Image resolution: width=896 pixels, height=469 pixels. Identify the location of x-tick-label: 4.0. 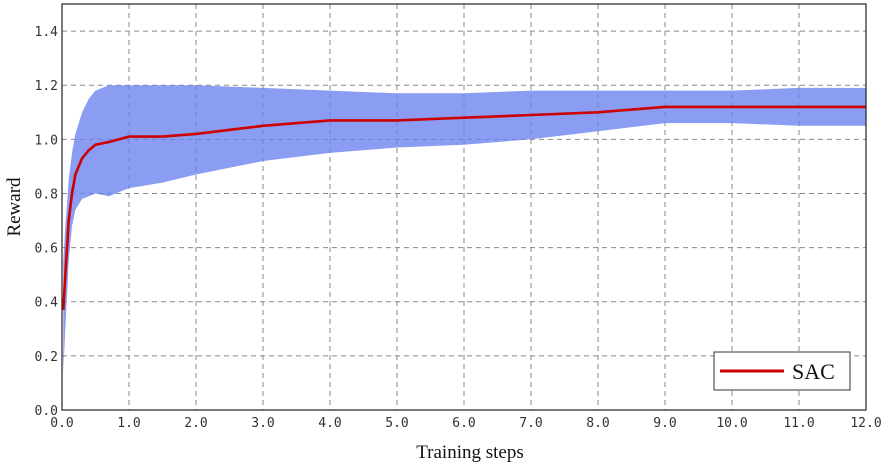
(329, 423).